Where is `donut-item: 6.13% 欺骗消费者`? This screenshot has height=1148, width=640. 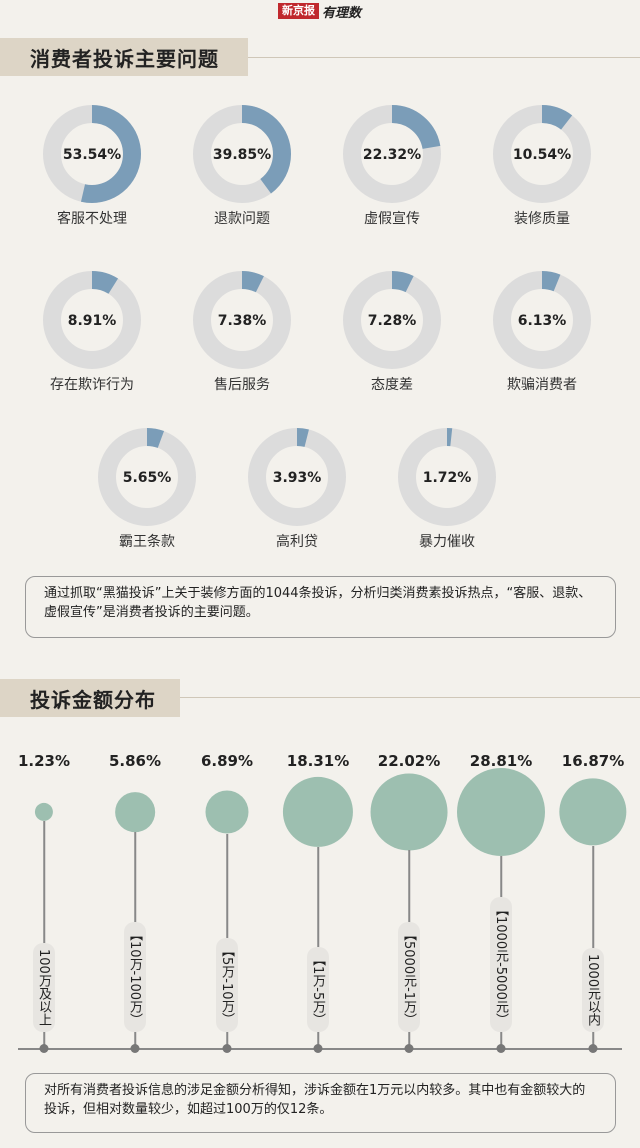 donut-item: 6.13% 欺骗消费者 is located at coordinates (542, 332).